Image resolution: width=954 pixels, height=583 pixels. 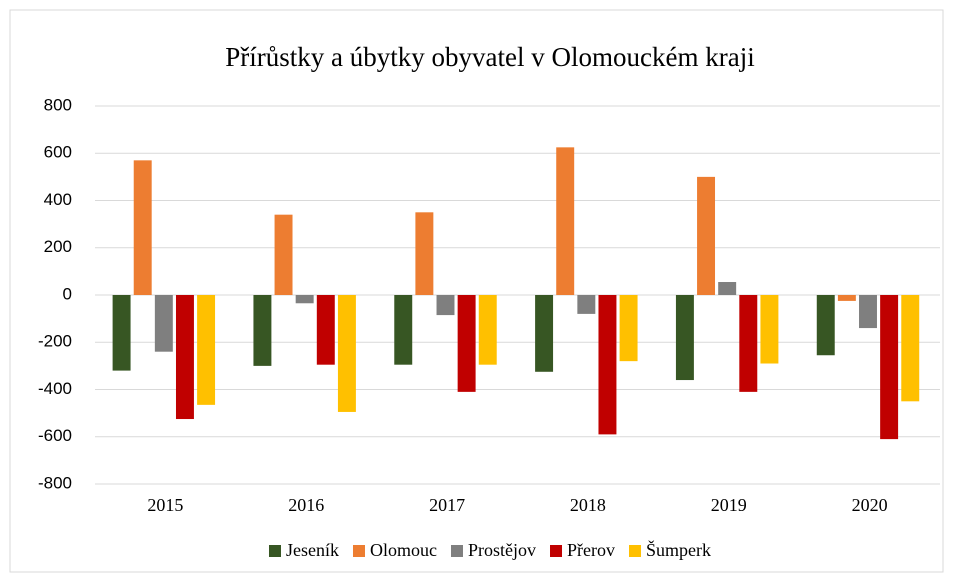 I want to click on legend-label: Přerov, so click(x=591, y=550).